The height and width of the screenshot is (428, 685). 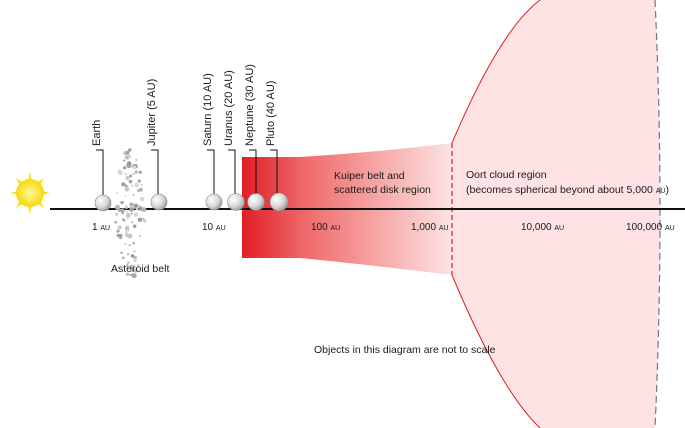 What do you see at coordinates (274, 173) in the screenshot?
I see `pluto-leader` at bounding box center [274, 173].